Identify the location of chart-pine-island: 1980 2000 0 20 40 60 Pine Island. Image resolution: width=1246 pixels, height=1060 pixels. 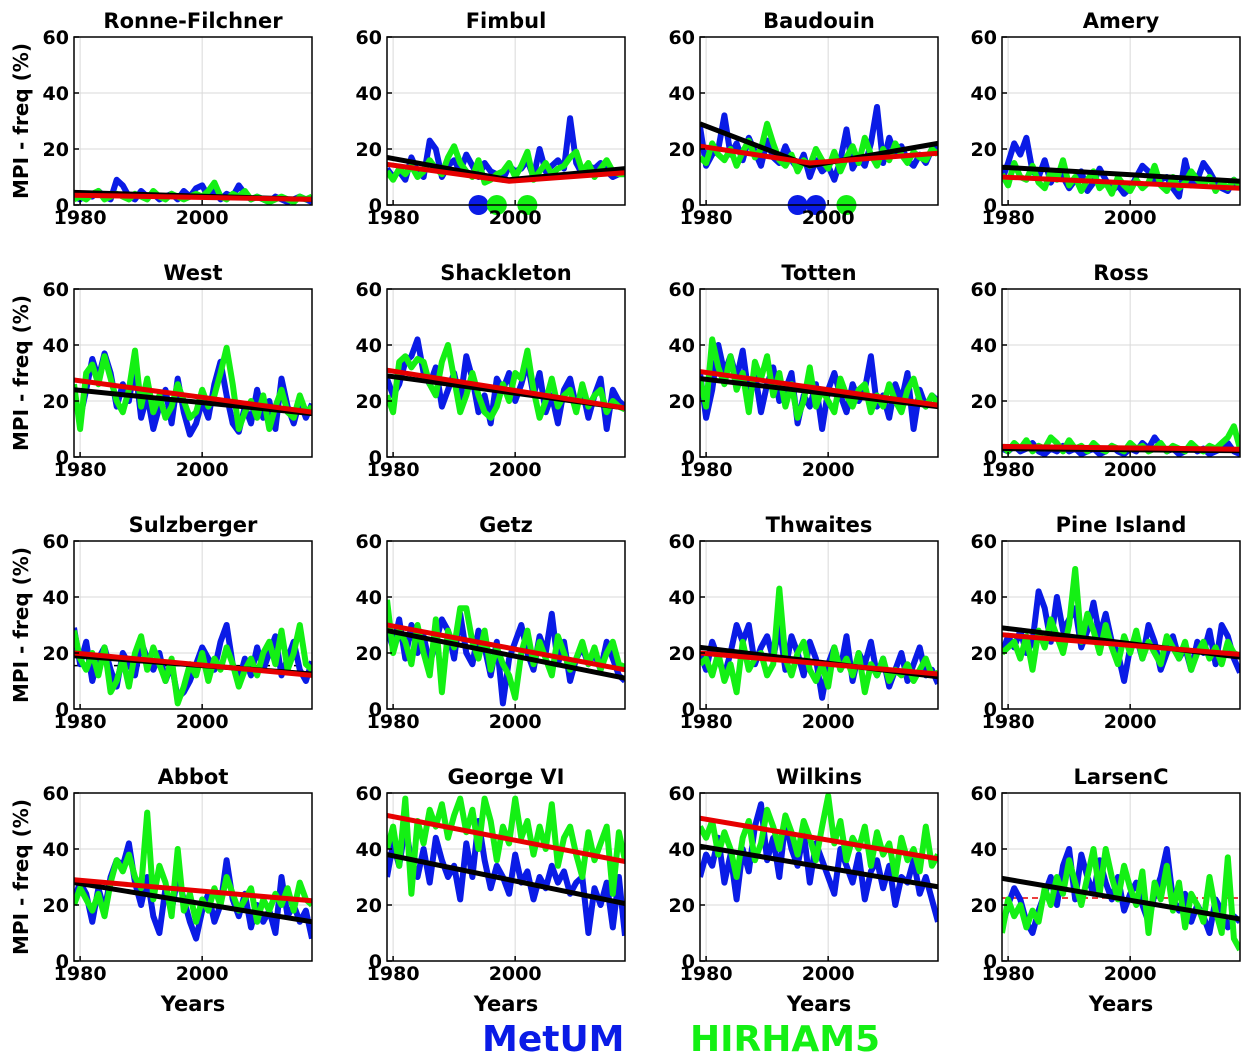
(1106, 623).